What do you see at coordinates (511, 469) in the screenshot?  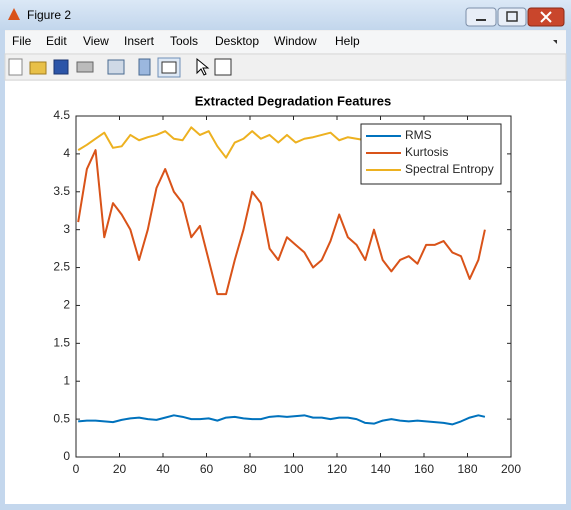 I see `x-tick-label: 200` at bounding box center [511, 469].